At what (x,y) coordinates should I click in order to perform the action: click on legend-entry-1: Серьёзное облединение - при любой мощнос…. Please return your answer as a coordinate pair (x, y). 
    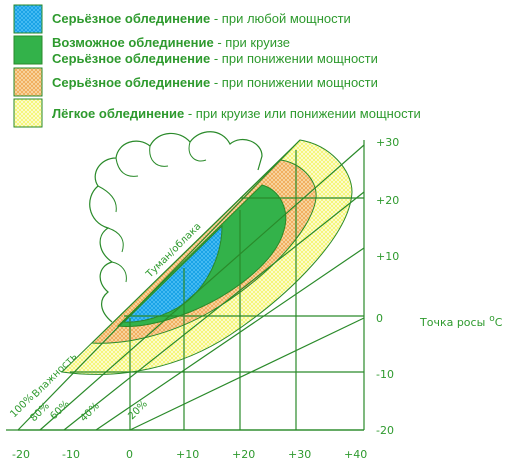
    Looking at the image, I should click on (201, 18).